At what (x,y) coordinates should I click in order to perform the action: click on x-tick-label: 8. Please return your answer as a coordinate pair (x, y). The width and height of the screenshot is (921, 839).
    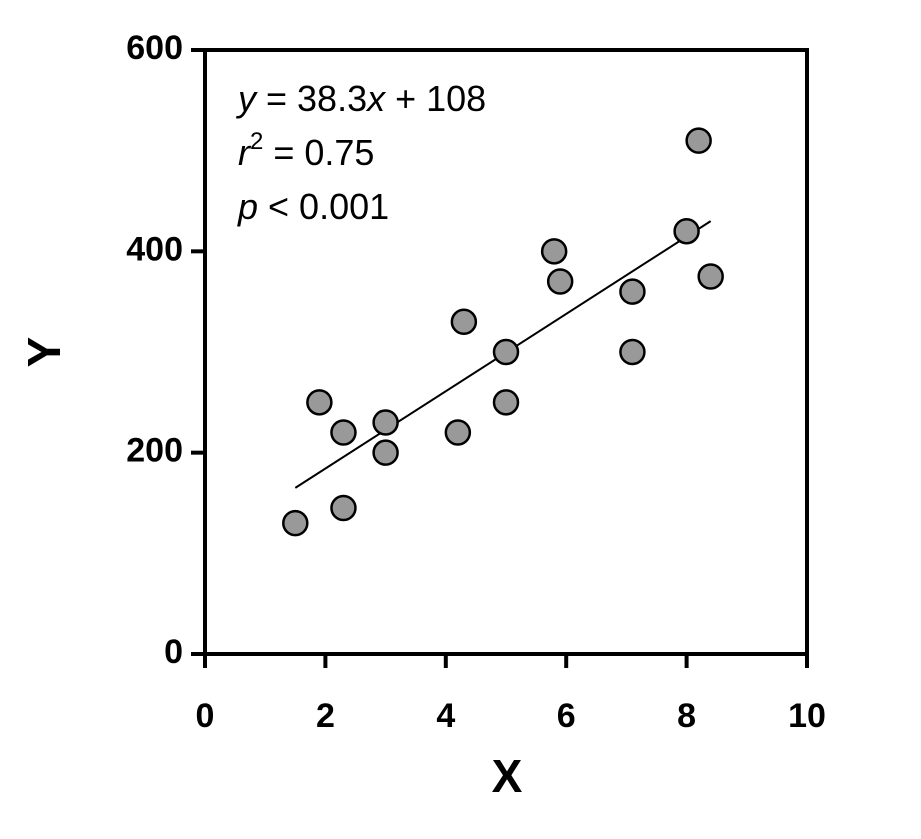
    Looking at the image, I should click on (686, 716).